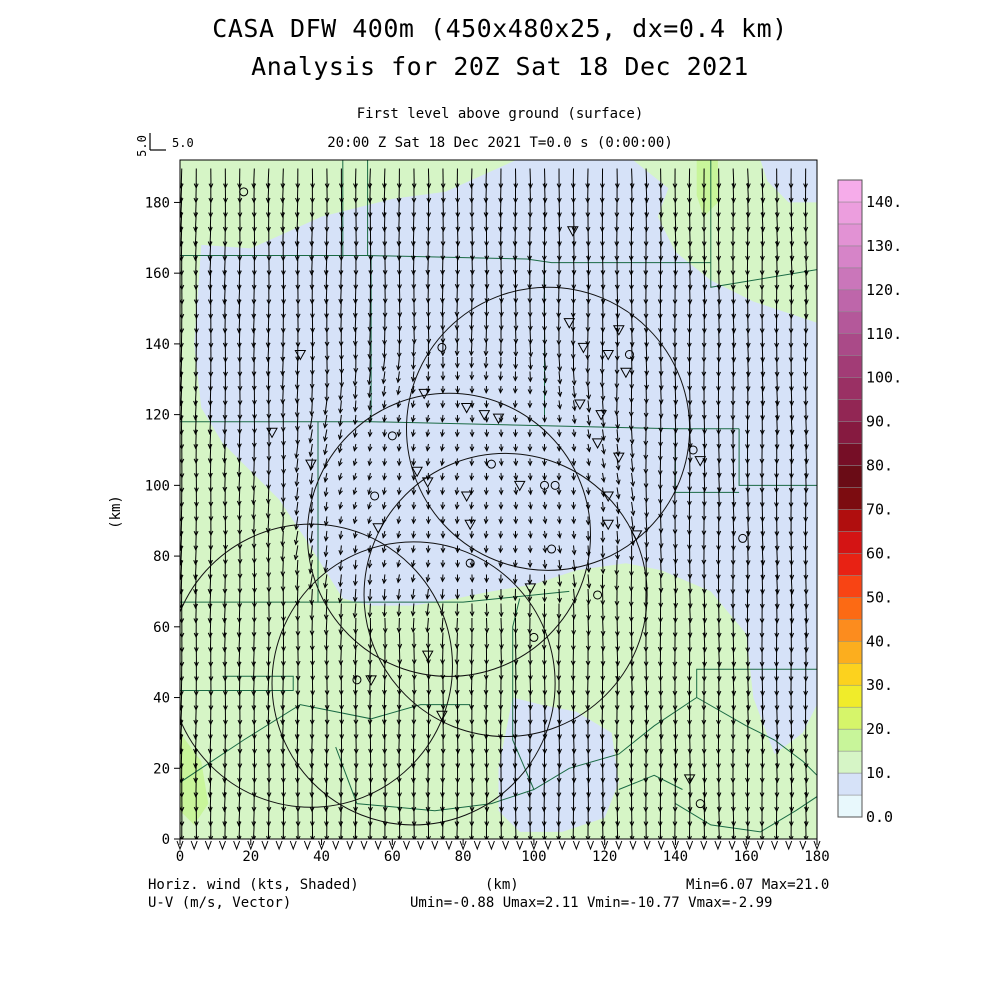 This screenshot has width=1000, height=1000. Describe the element at coordinates (816, 857) in the screenshot. I see `x-tick-label: 180` at that location.